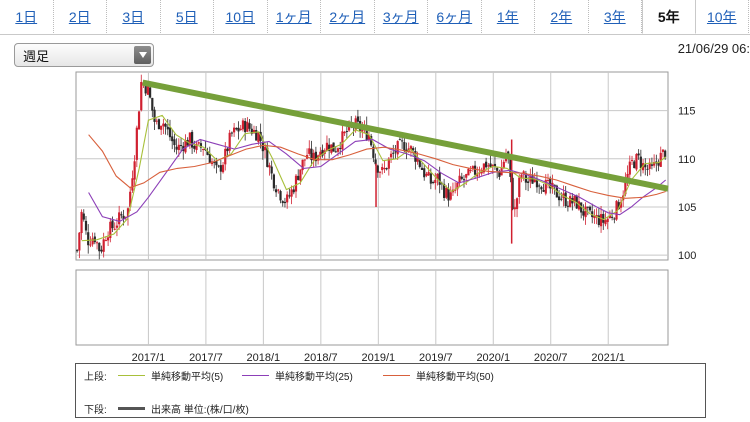  I want to click on y-tick-label: 105, so click(687, 208).